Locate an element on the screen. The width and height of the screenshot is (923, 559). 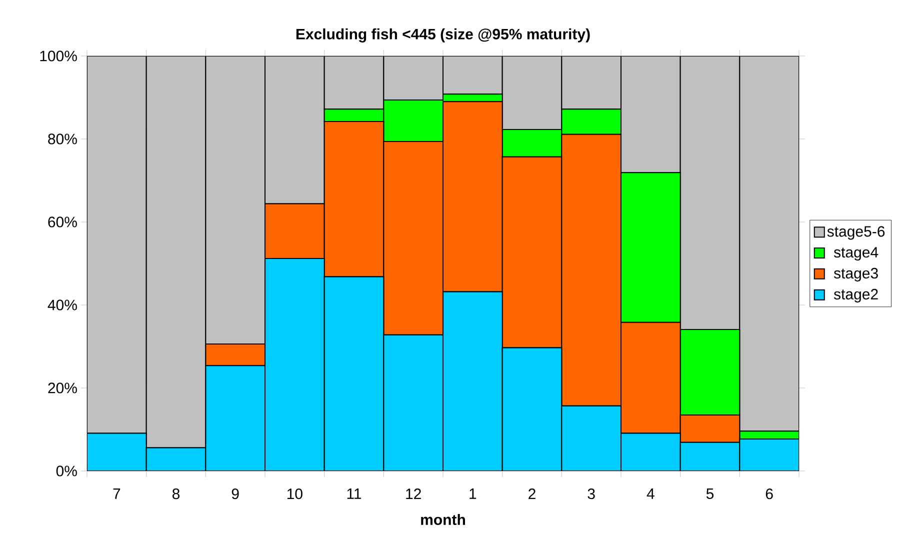
y-tick-label: 60% is located at coordinates (62, 222).